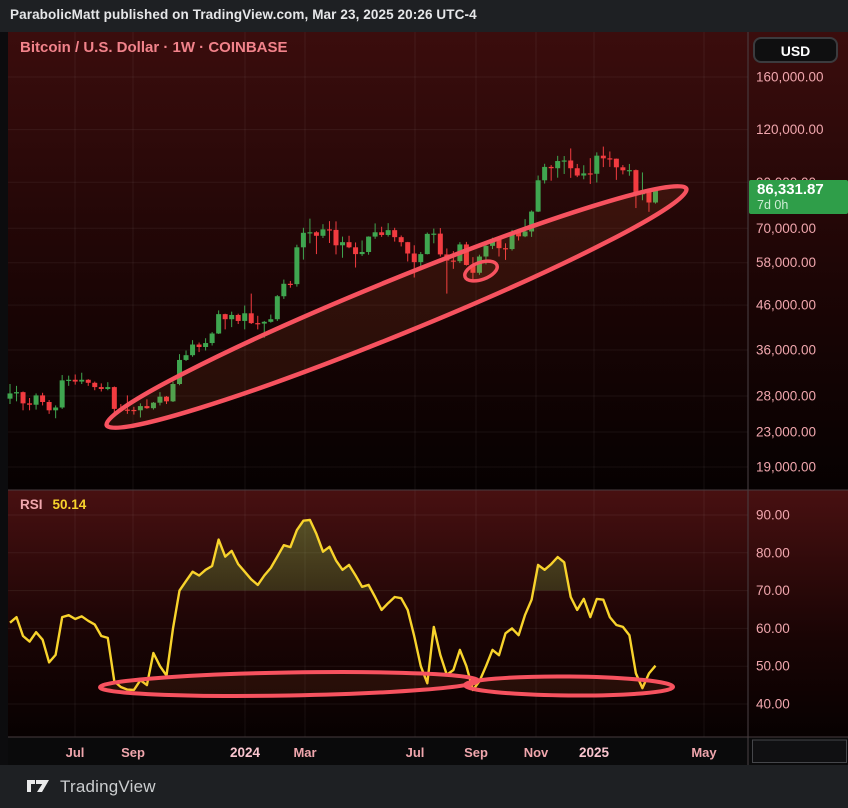  I want to click on price-tick-label: 23,000.00, so click(786, 432).